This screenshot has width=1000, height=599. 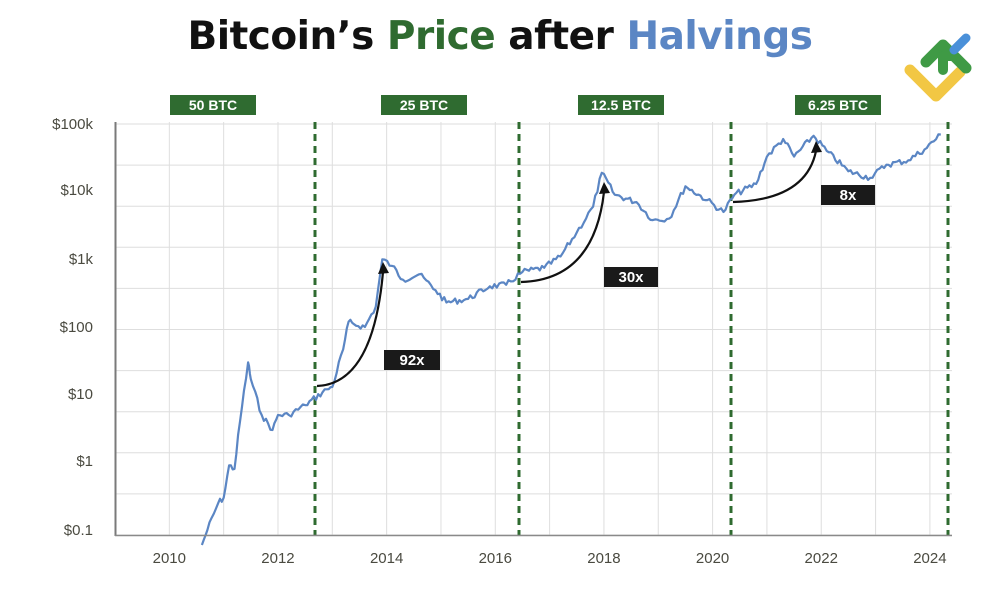 What do you see at coordinates (495, 558) in the screenshot?
I see `x-tick-label: 2016` at bounding box center [495, 558].